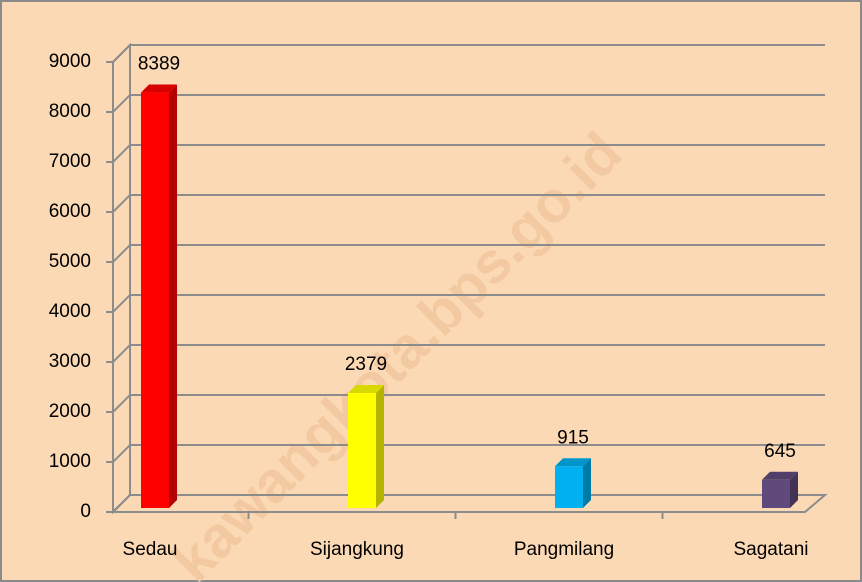 The height and width of the screenshot is (582, 862). Describe the element at coordinates (70, 111) in the screenshot. I see `y-tick-label: 8000` at that location.